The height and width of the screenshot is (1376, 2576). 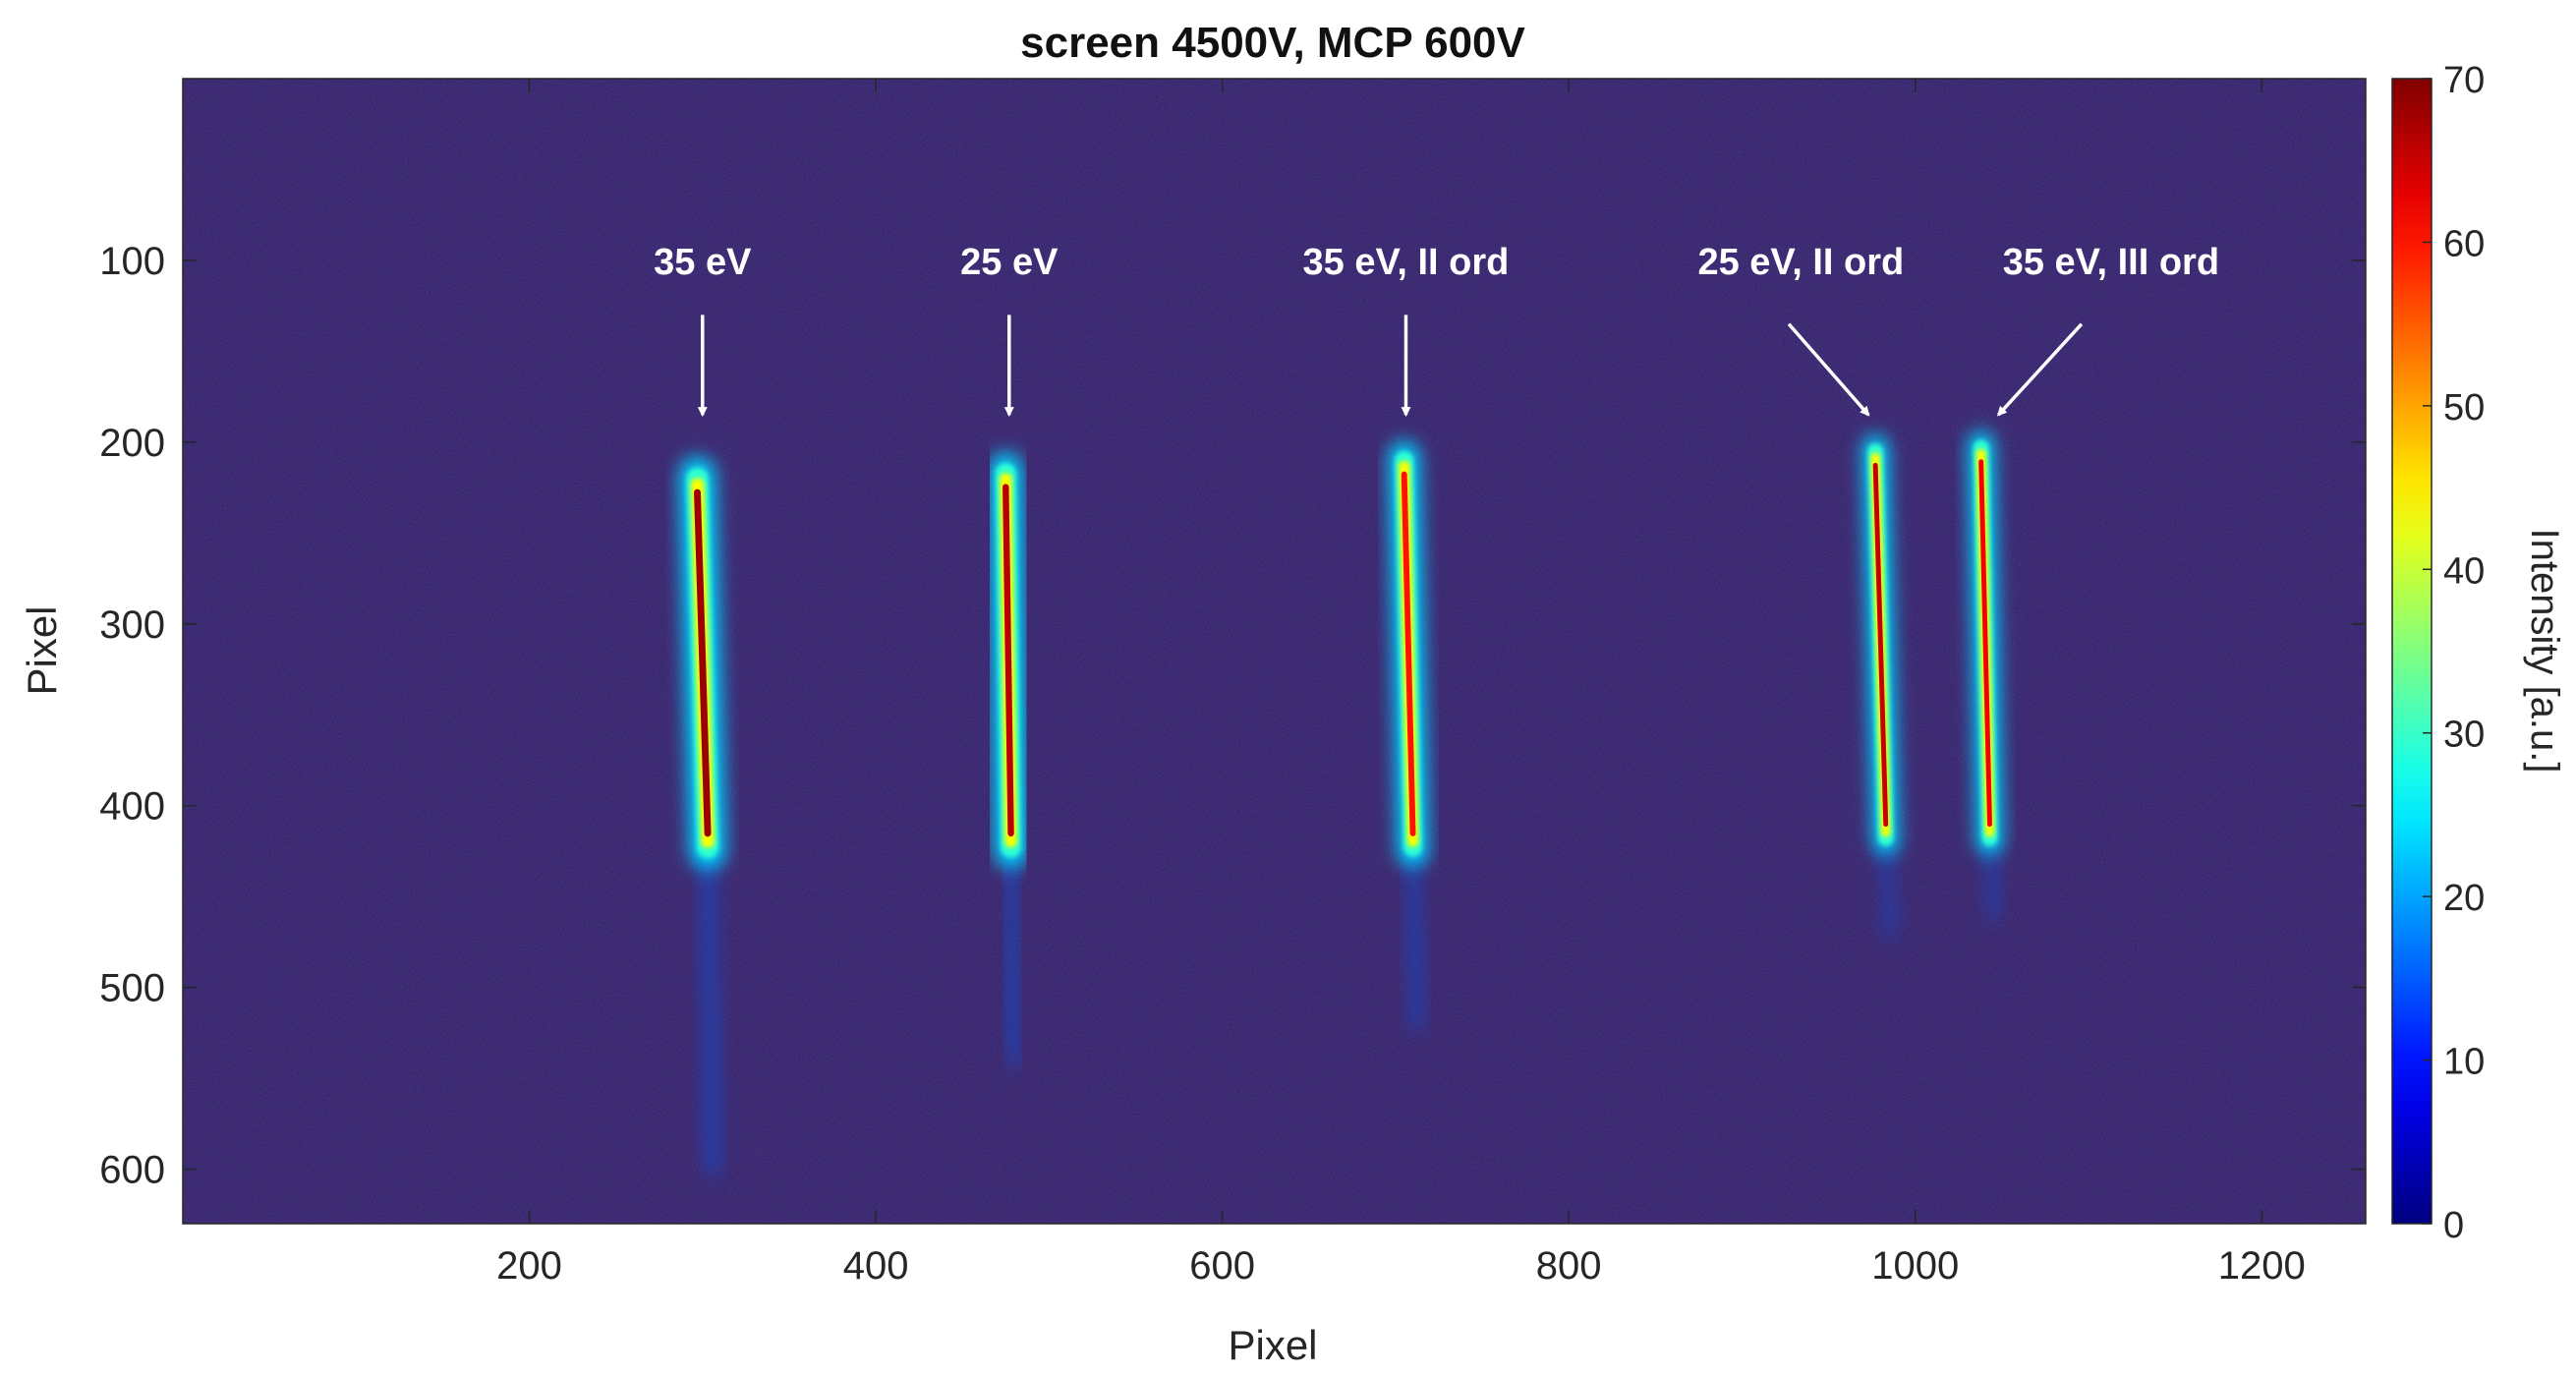 I want to click on colorbar-tick-label: 50, so click(x=2464, y=408).